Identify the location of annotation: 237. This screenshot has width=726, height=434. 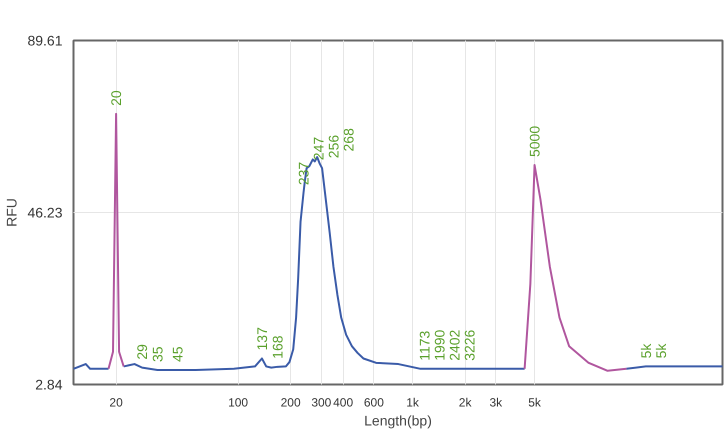
(303, 174).